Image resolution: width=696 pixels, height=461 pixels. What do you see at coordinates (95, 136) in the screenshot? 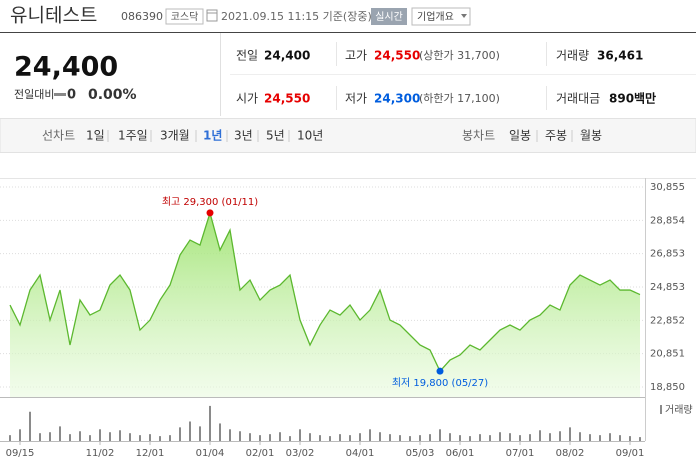
I see `tab: 1일` at bounding box center [95, 136].